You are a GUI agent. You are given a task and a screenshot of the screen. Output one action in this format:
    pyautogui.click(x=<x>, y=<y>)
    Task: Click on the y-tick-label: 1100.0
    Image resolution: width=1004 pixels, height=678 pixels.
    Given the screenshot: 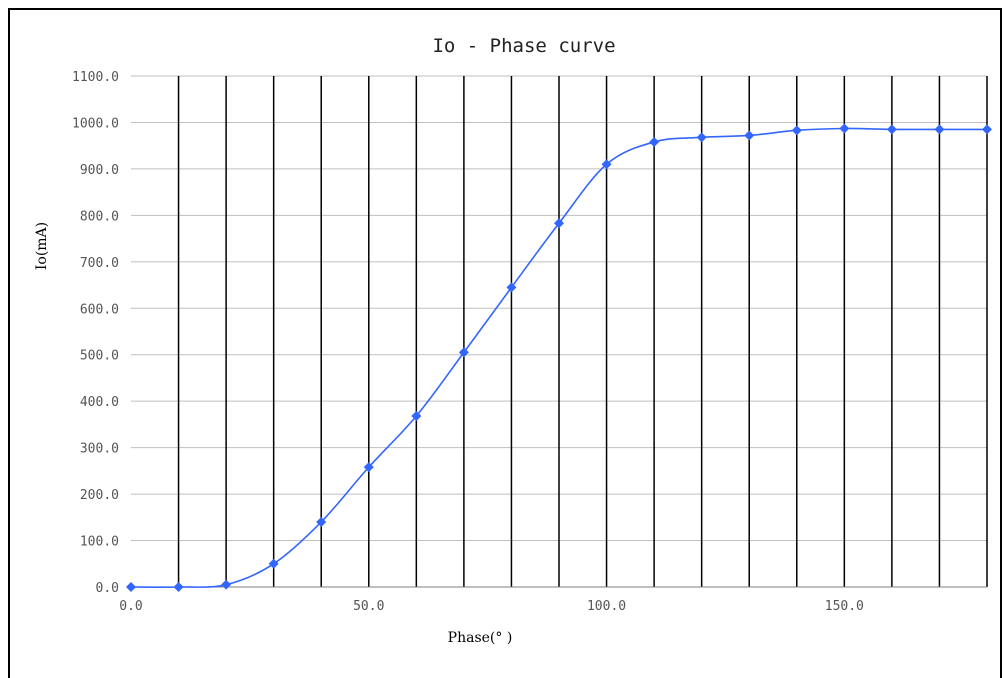 What is the action you would take?
    pyautogui.click(x=95, y=77)
    